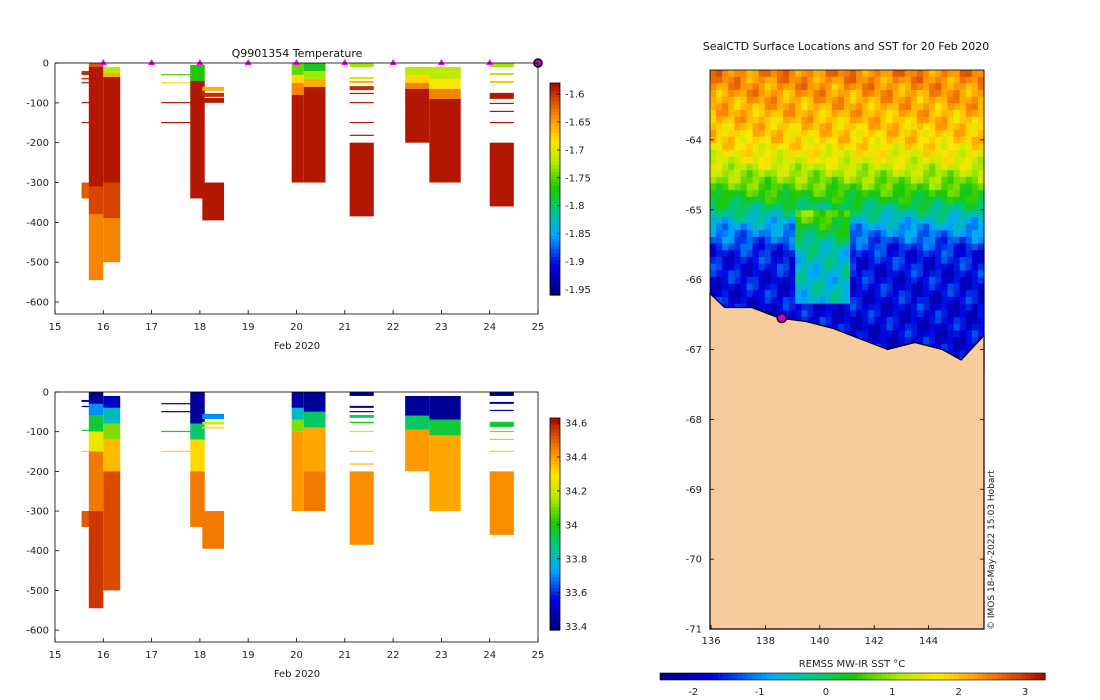 This screenshot has width=1100, height=700. I want to click on surface-marker, so click(152, 62).